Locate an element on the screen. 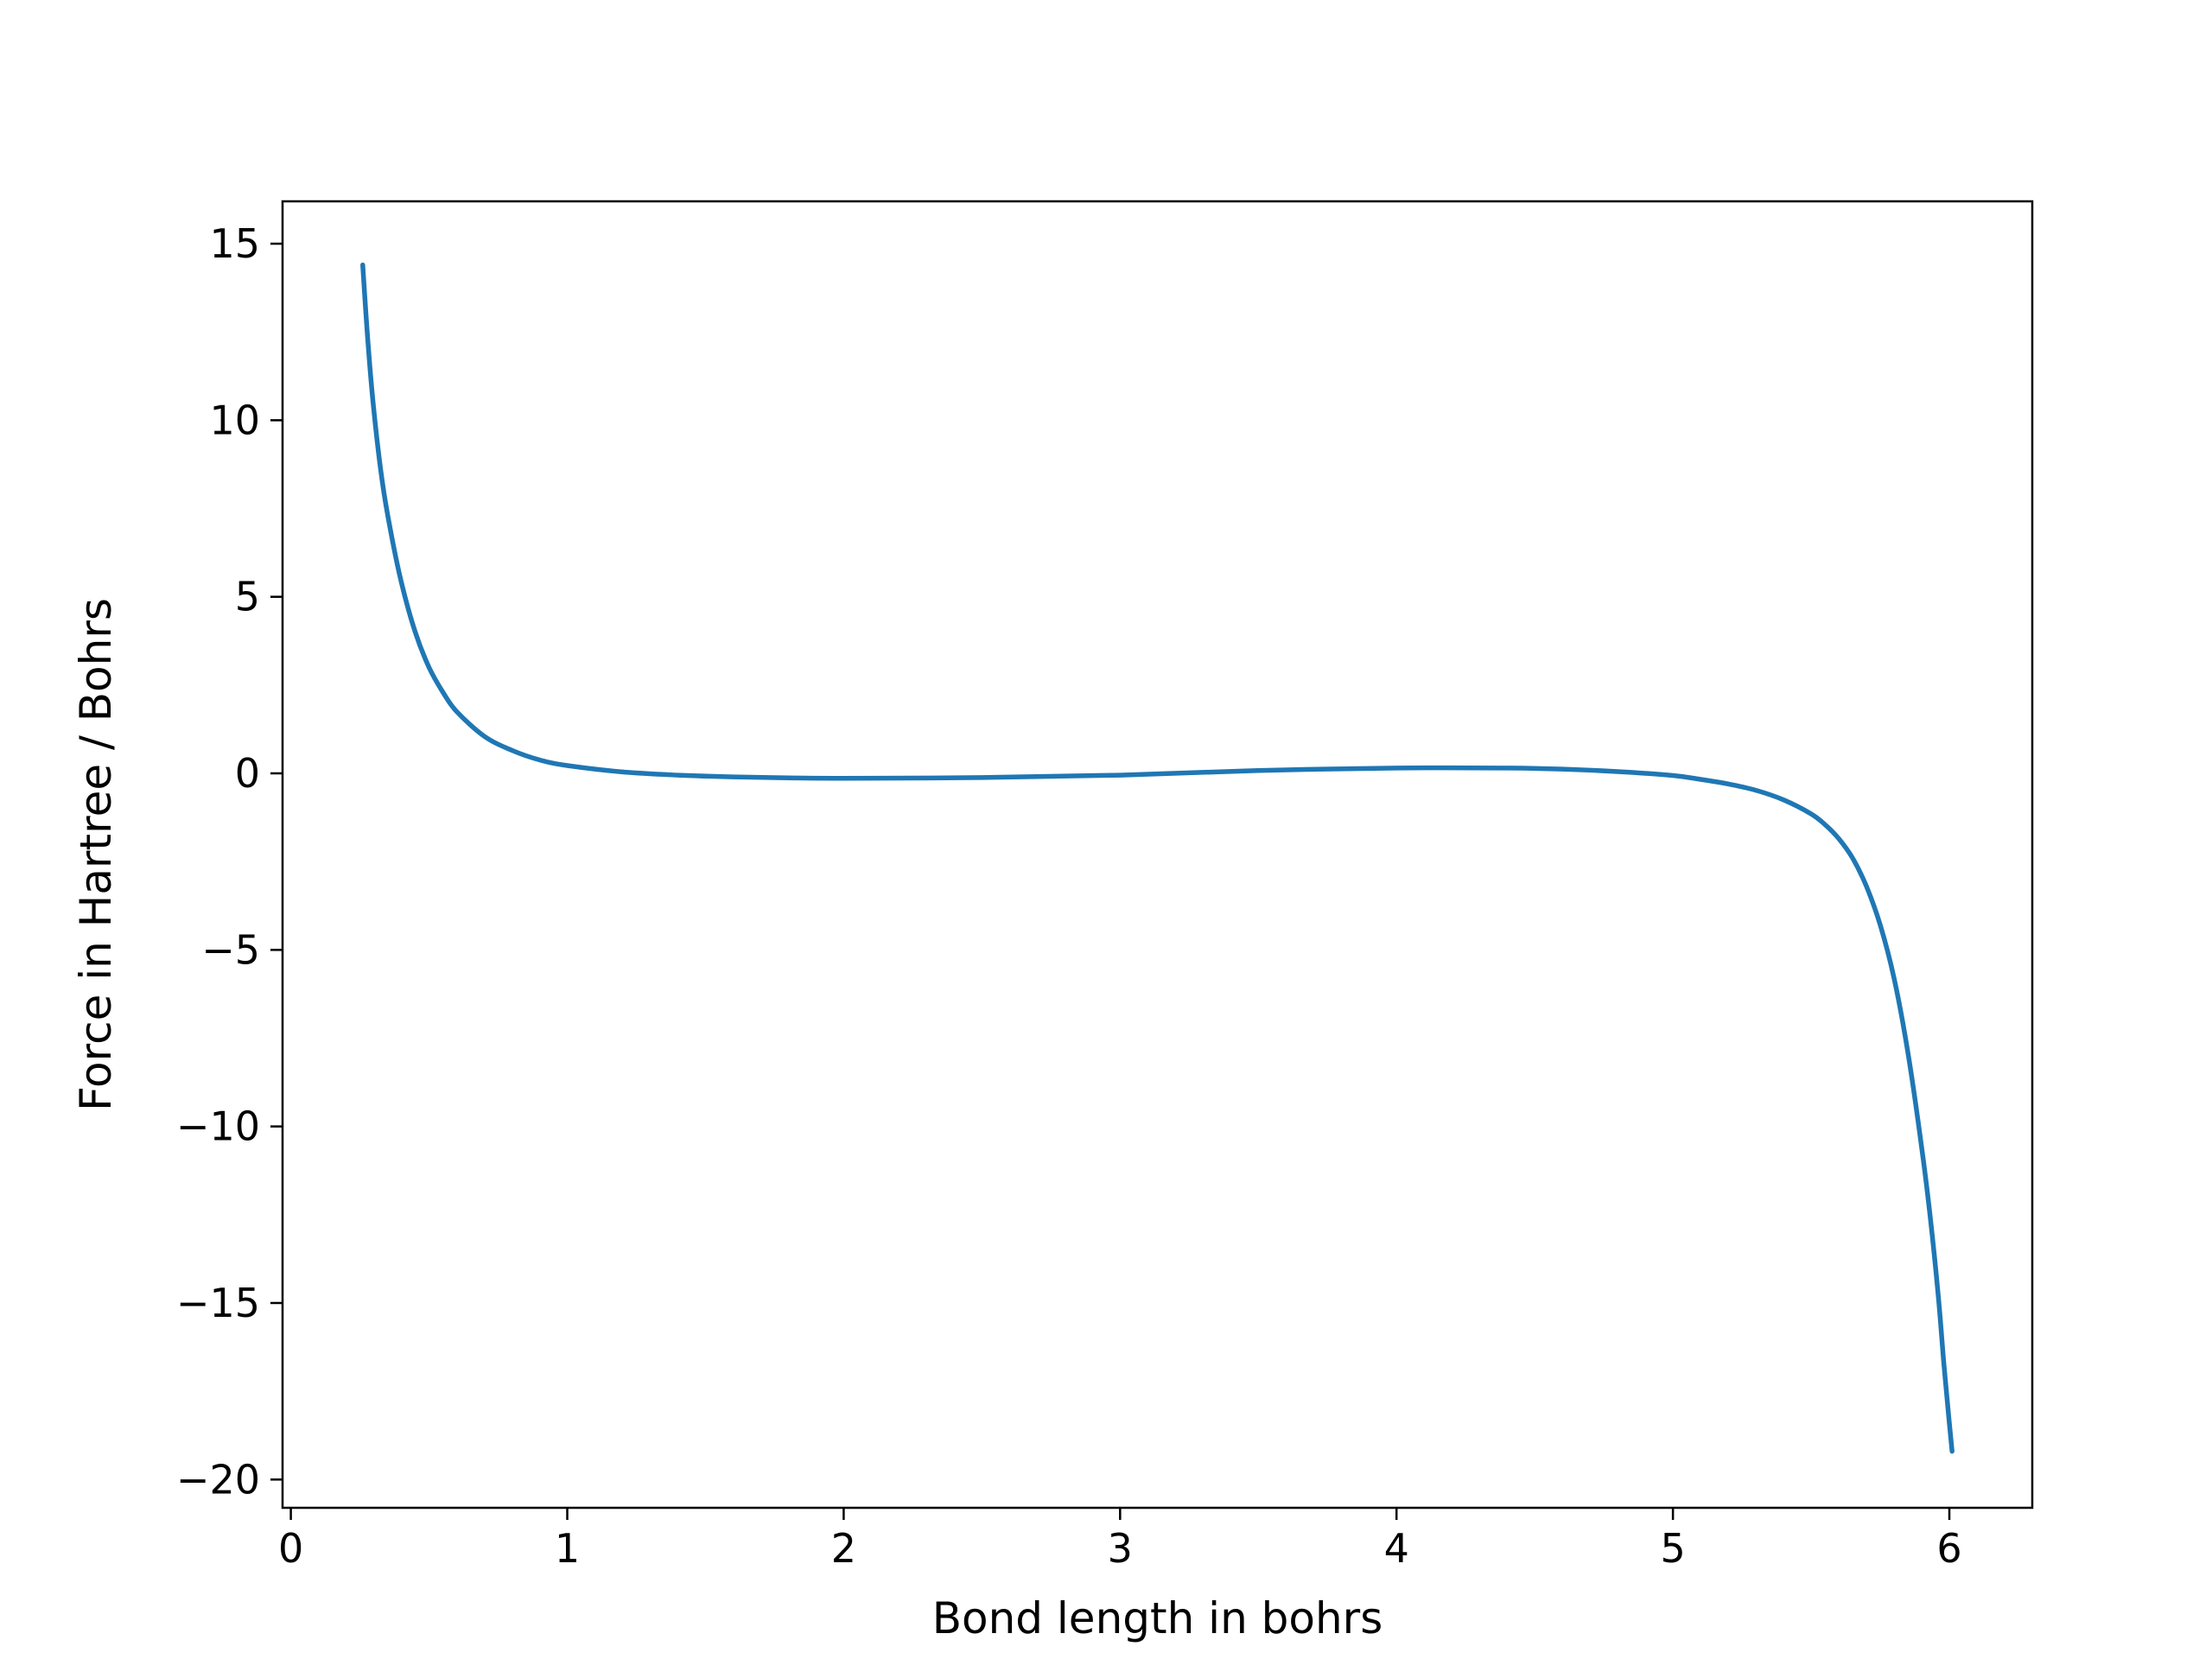  y-tick-label: −10 is located at coordinates (218, 1126).